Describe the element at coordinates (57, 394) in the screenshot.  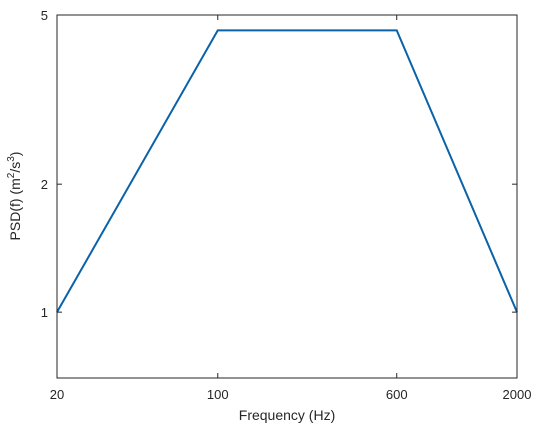
I see `x-tick-label: 20` at that location.